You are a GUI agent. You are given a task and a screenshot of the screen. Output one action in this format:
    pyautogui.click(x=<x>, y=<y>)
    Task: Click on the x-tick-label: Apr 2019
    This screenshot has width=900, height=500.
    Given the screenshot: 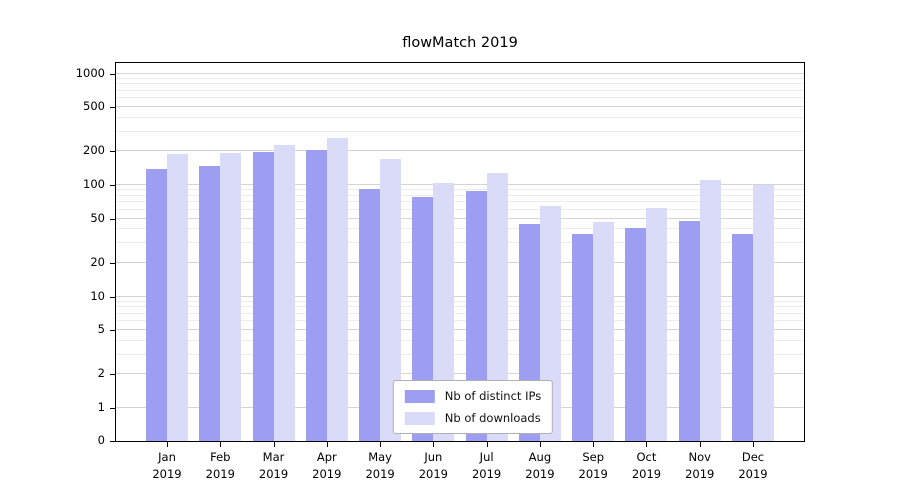 What is the action you would take?
    pyautogui.click(x=327, y=465)
    